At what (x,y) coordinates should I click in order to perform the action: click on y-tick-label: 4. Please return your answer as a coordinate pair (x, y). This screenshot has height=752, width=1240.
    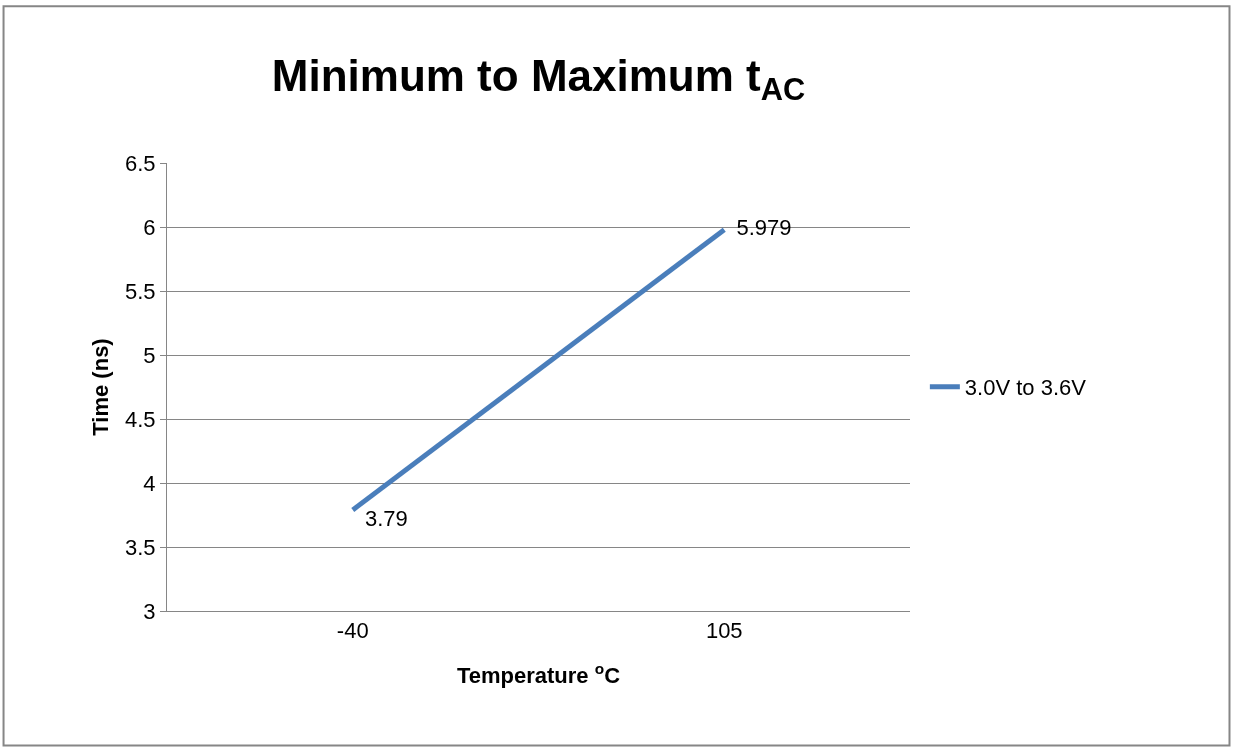
    Looking at the image, I should click on (149, 483).